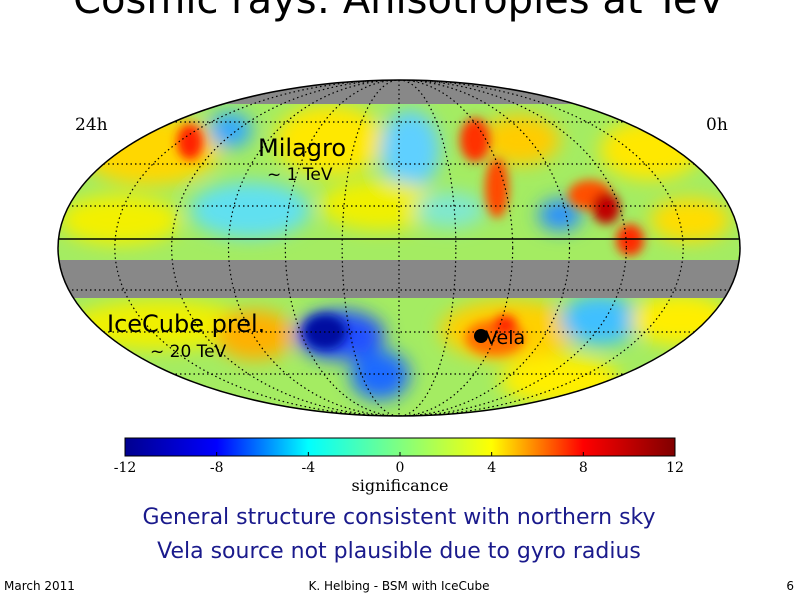 This screenshot has height=598, width=798. I want to click on colorbar-ticks: -12 -8 -4 0 4 8 12, so click(399, 464).